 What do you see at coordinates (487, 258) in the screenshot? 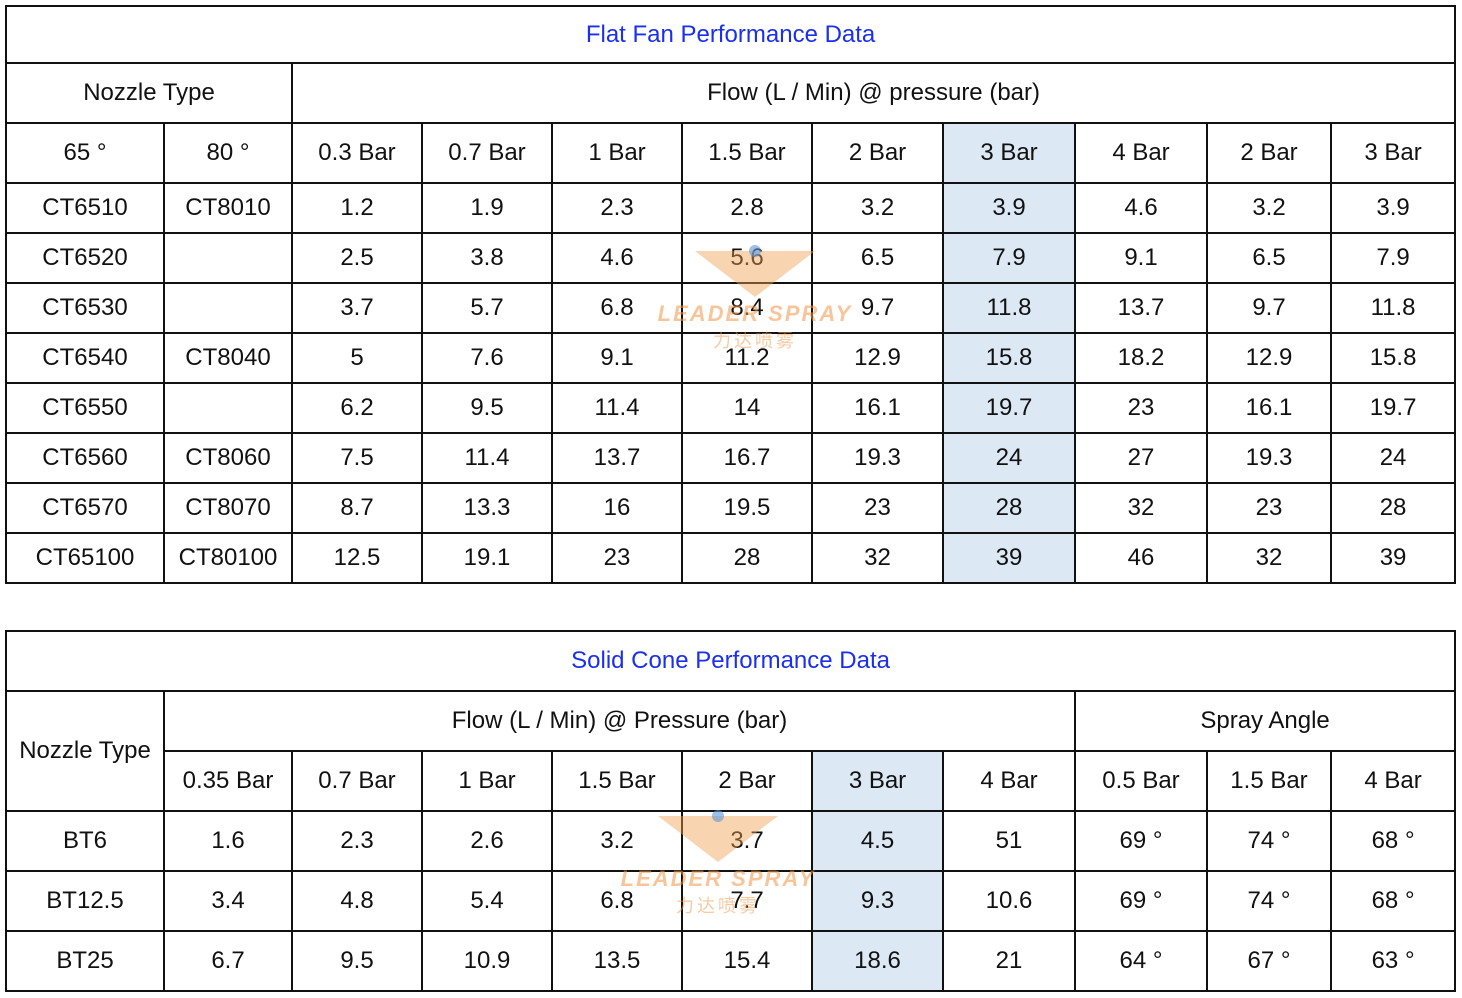
I see `flow-cell: 3.8` at bounding box center [487, 258].